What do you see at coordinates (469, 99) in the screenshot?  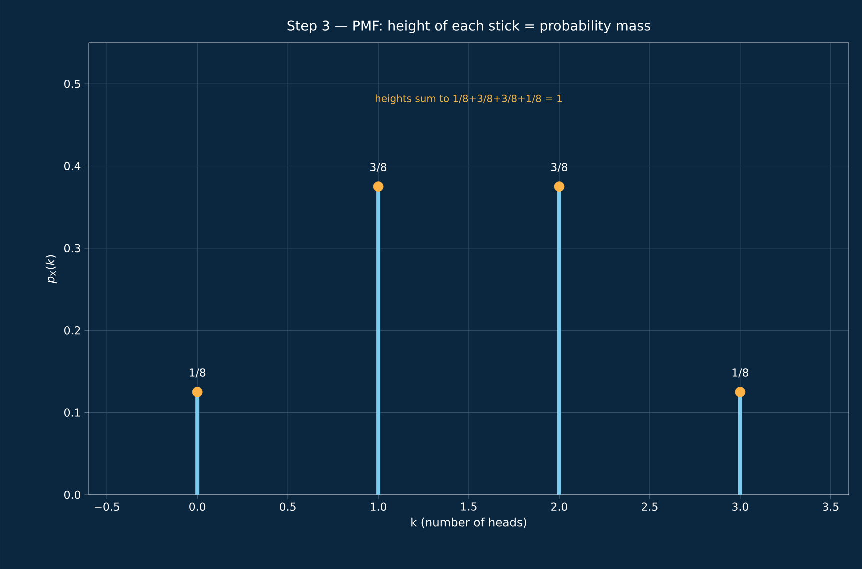 I see `annotation: heights sum to 1/8+3/8+3/8+1/8 = 1` at bounding box center [469, 99].